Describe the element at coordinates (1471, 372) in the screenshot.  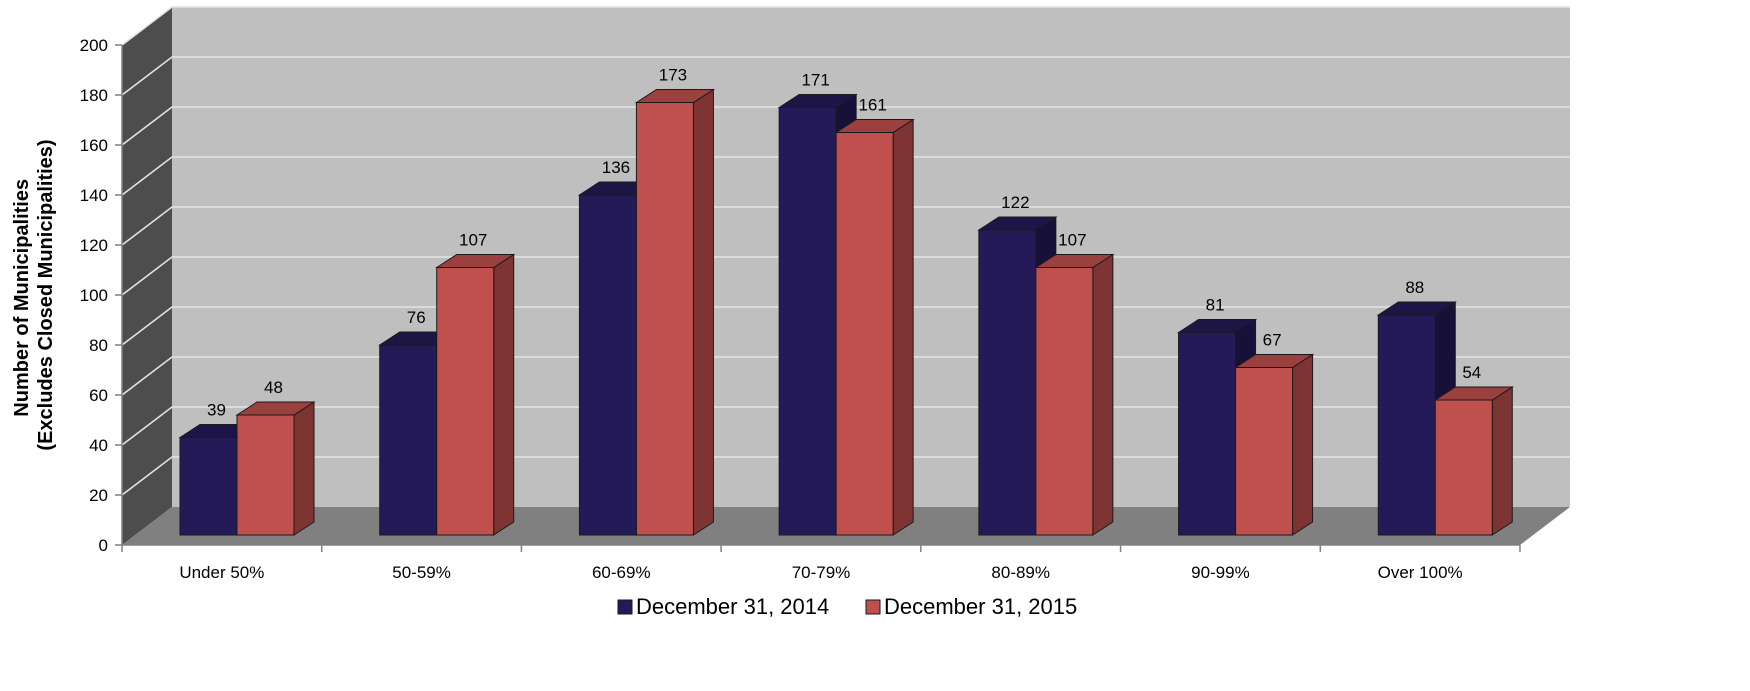
I see `data-label: 54` at that location.